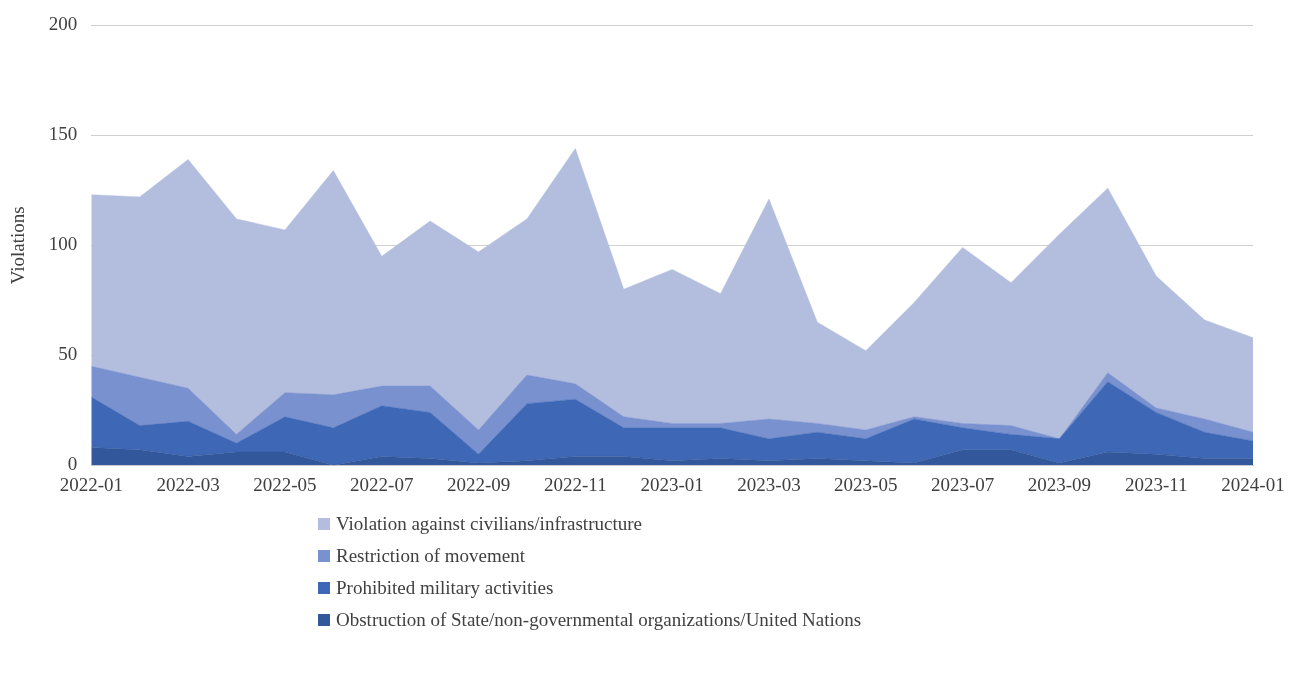  What do you see at coordinates (63, 244) in the screenshot?
I see `y-tick-label: 100` at bounding box center [63, 244].